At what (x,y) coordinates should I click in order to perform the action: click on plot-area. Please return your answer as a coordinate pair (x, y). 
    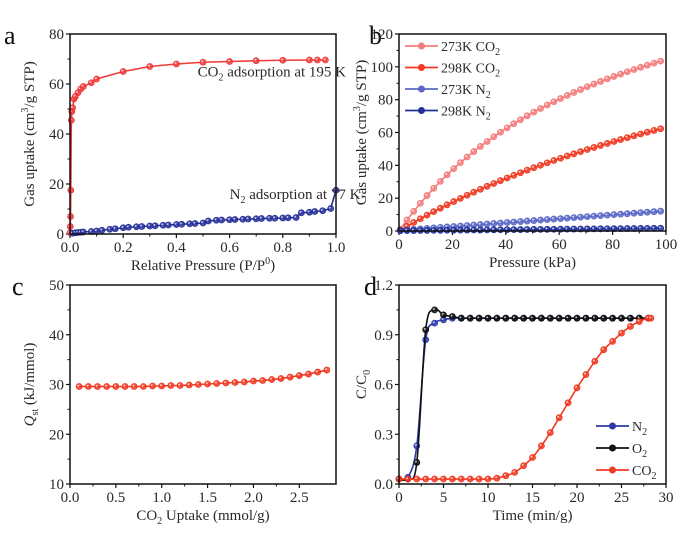
    Looking at the image, I should click on (203, 378).